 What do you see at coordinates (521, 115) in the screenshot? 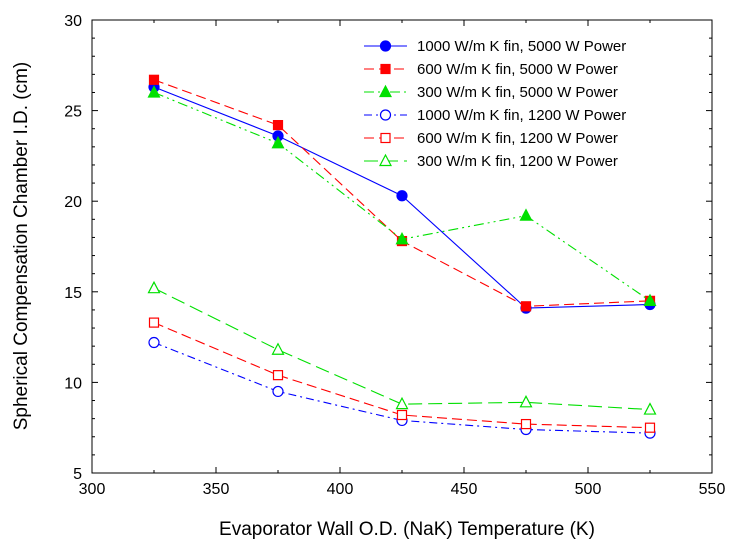
I see `legend-label: 1000 W/m K fin, 1200 W Power` at bounding box center [521, 115].